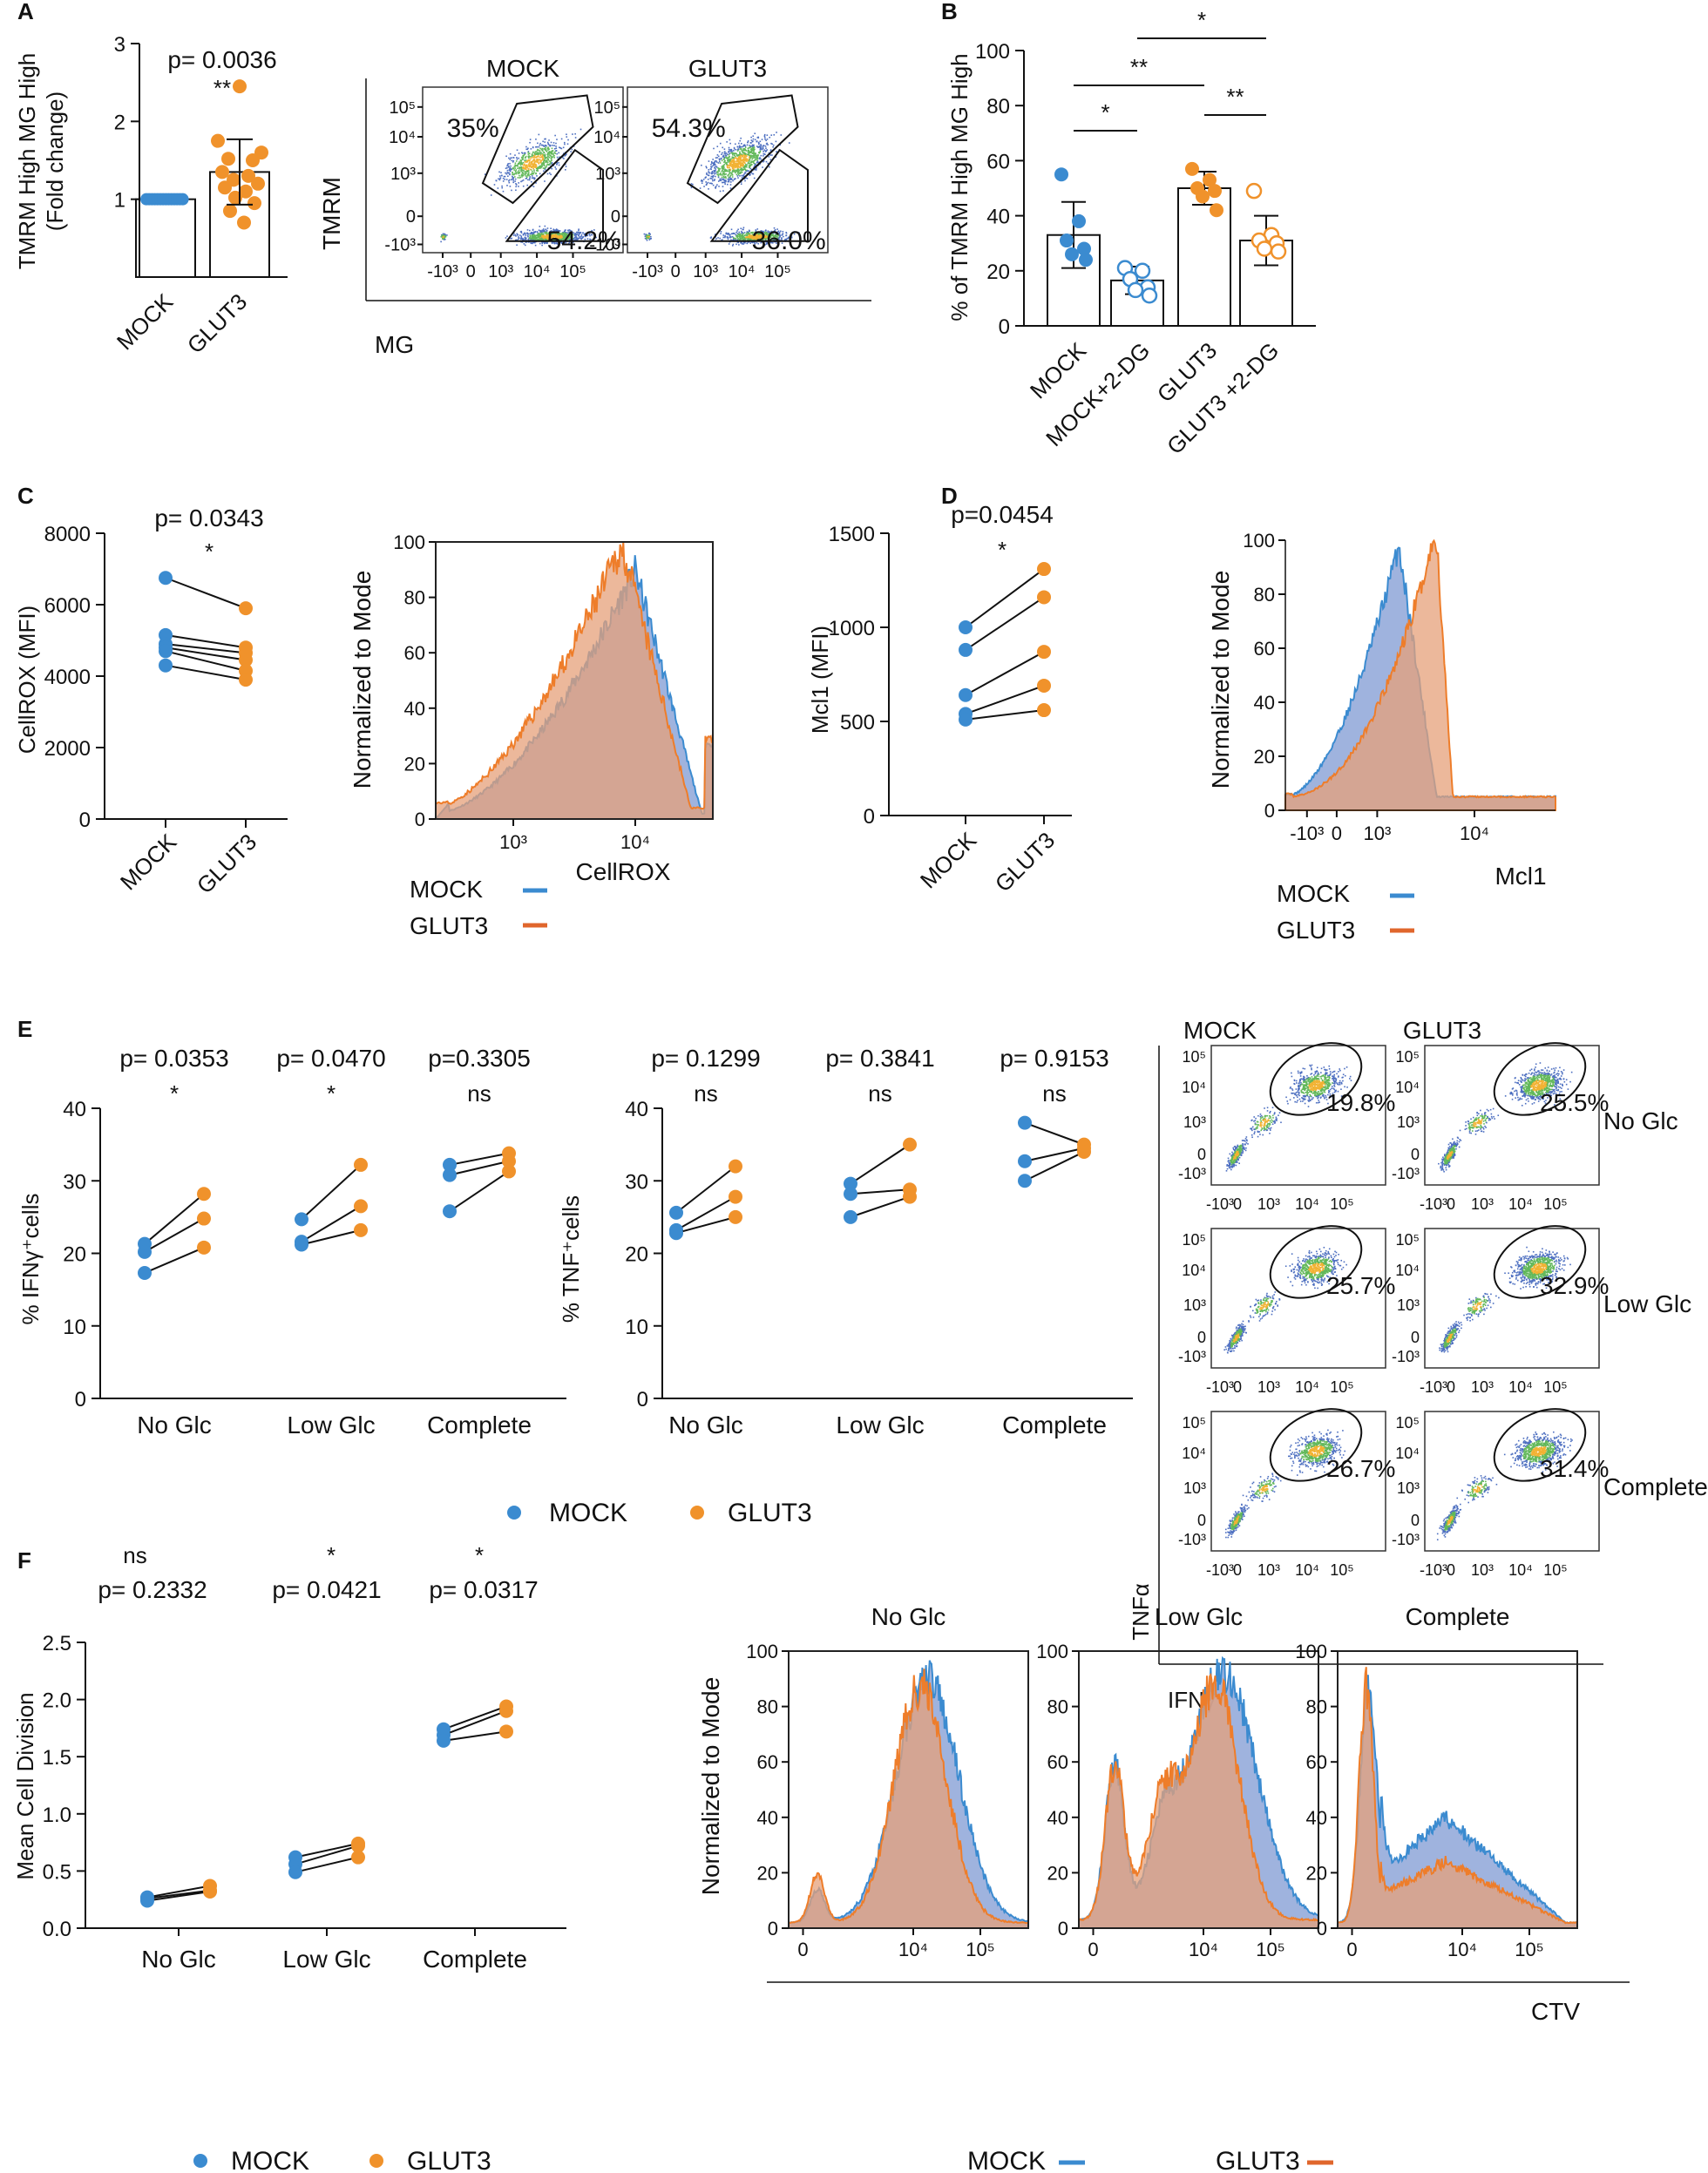 This screenshot has width=1708, height=2173. Describe the element at coordinates (409, 542) in the screenshot. I see `C-hist-y-tick-label: 100` at that location.